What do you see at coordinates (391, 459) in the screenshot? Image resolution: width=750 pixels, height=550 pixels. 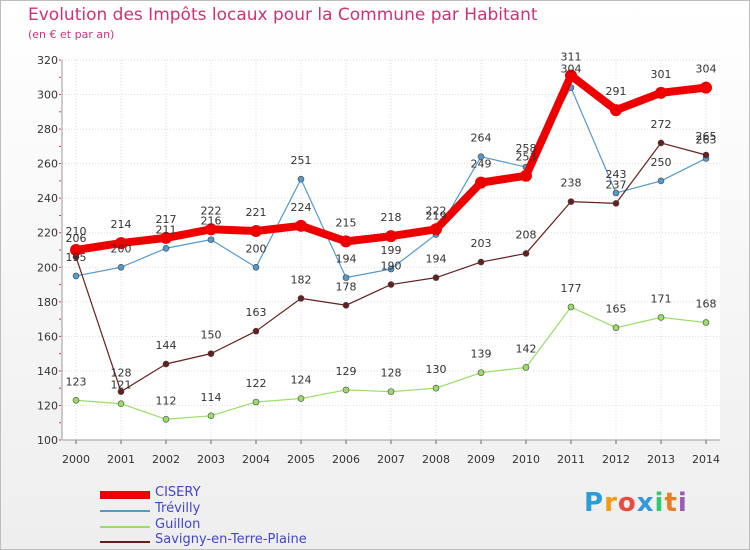 I see `x-tick-label: 2007` at bounding box center [391, 459].